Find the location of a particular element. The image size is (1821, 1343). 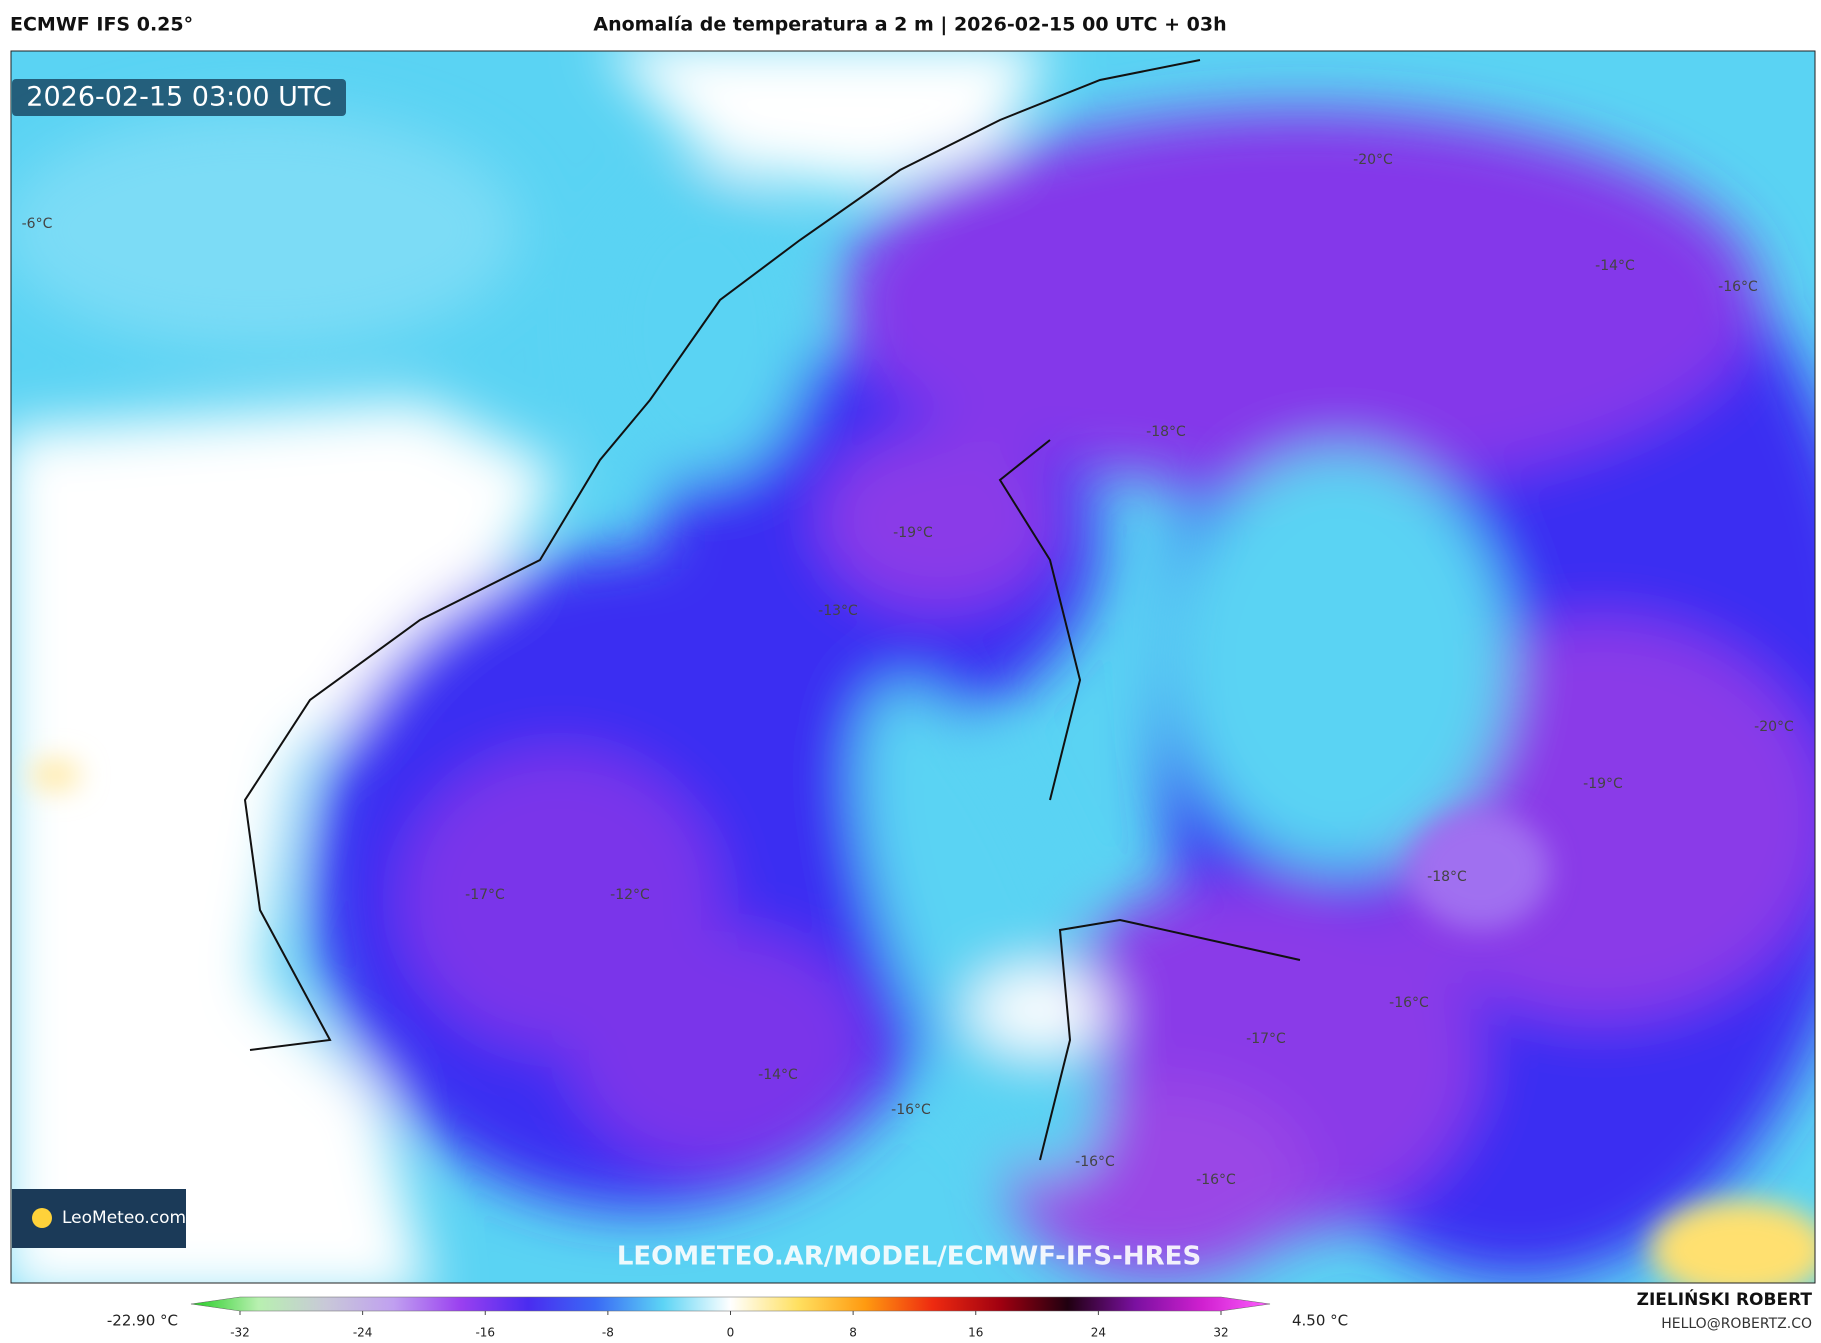

colorbar-min: -22.90 °C is located at coordinates (142, 1321).